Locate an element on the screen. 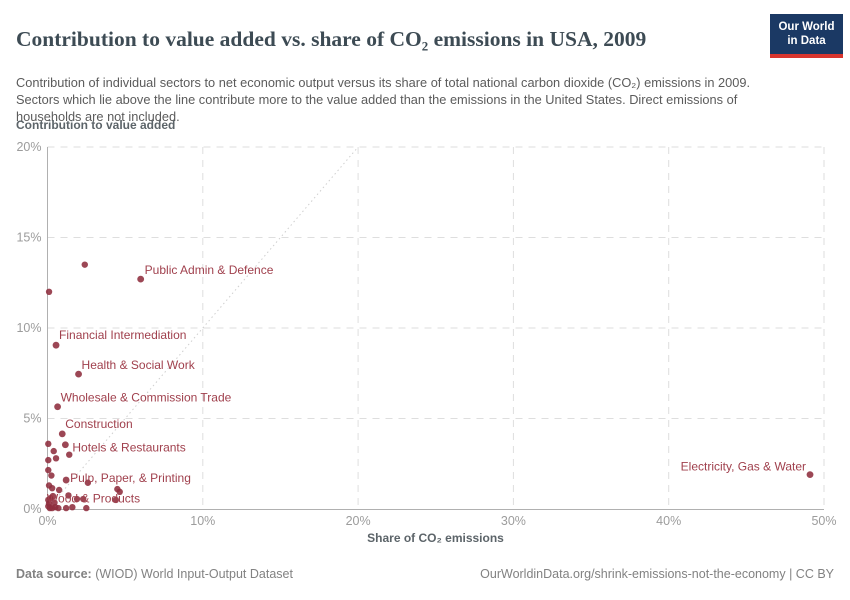 This screenshot has width=850, height=600. data-source-text: (WIOD) World Input-Output Dataset is located at coordinates (192, 574).